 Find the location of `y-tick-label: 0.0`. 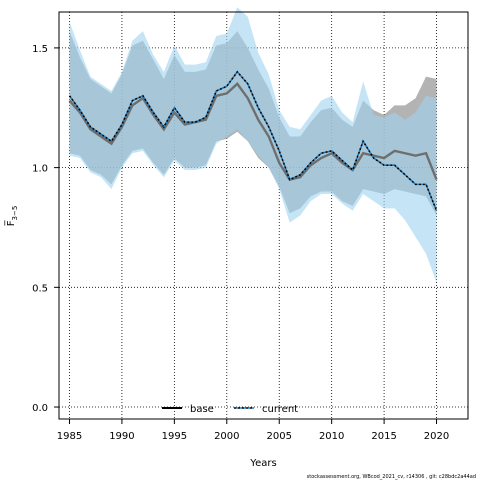

y-tick-label: 0.0 is located at coordinates (40, 408).